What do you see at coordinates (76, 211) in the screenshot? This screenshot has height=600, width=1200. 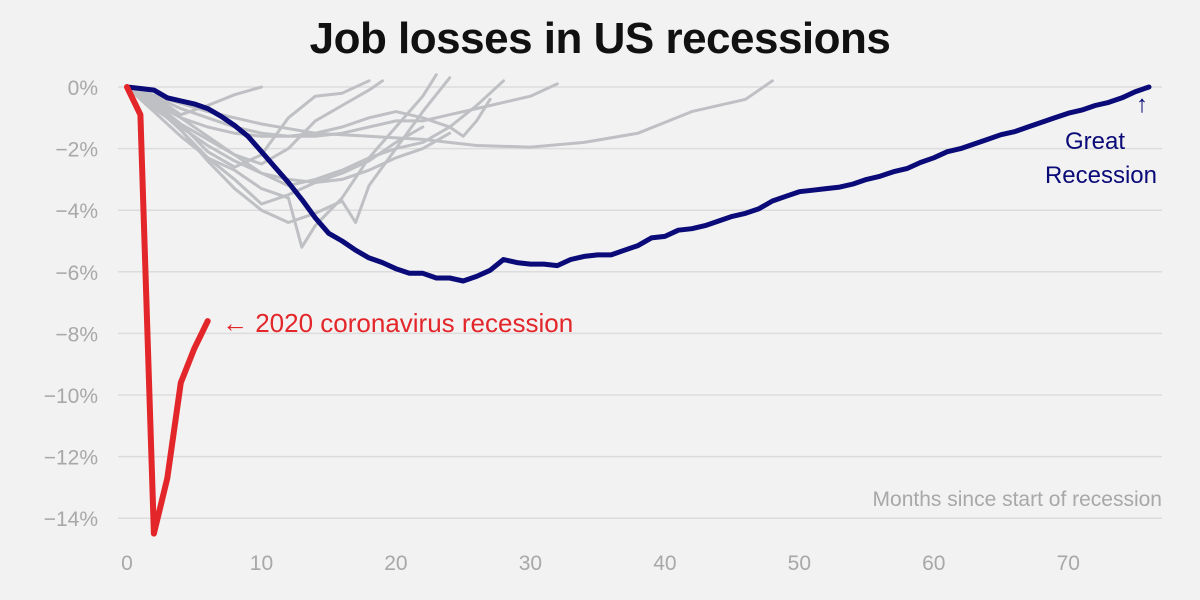 I see `y-tick-label: −4%` at bounding box center [76, 211].